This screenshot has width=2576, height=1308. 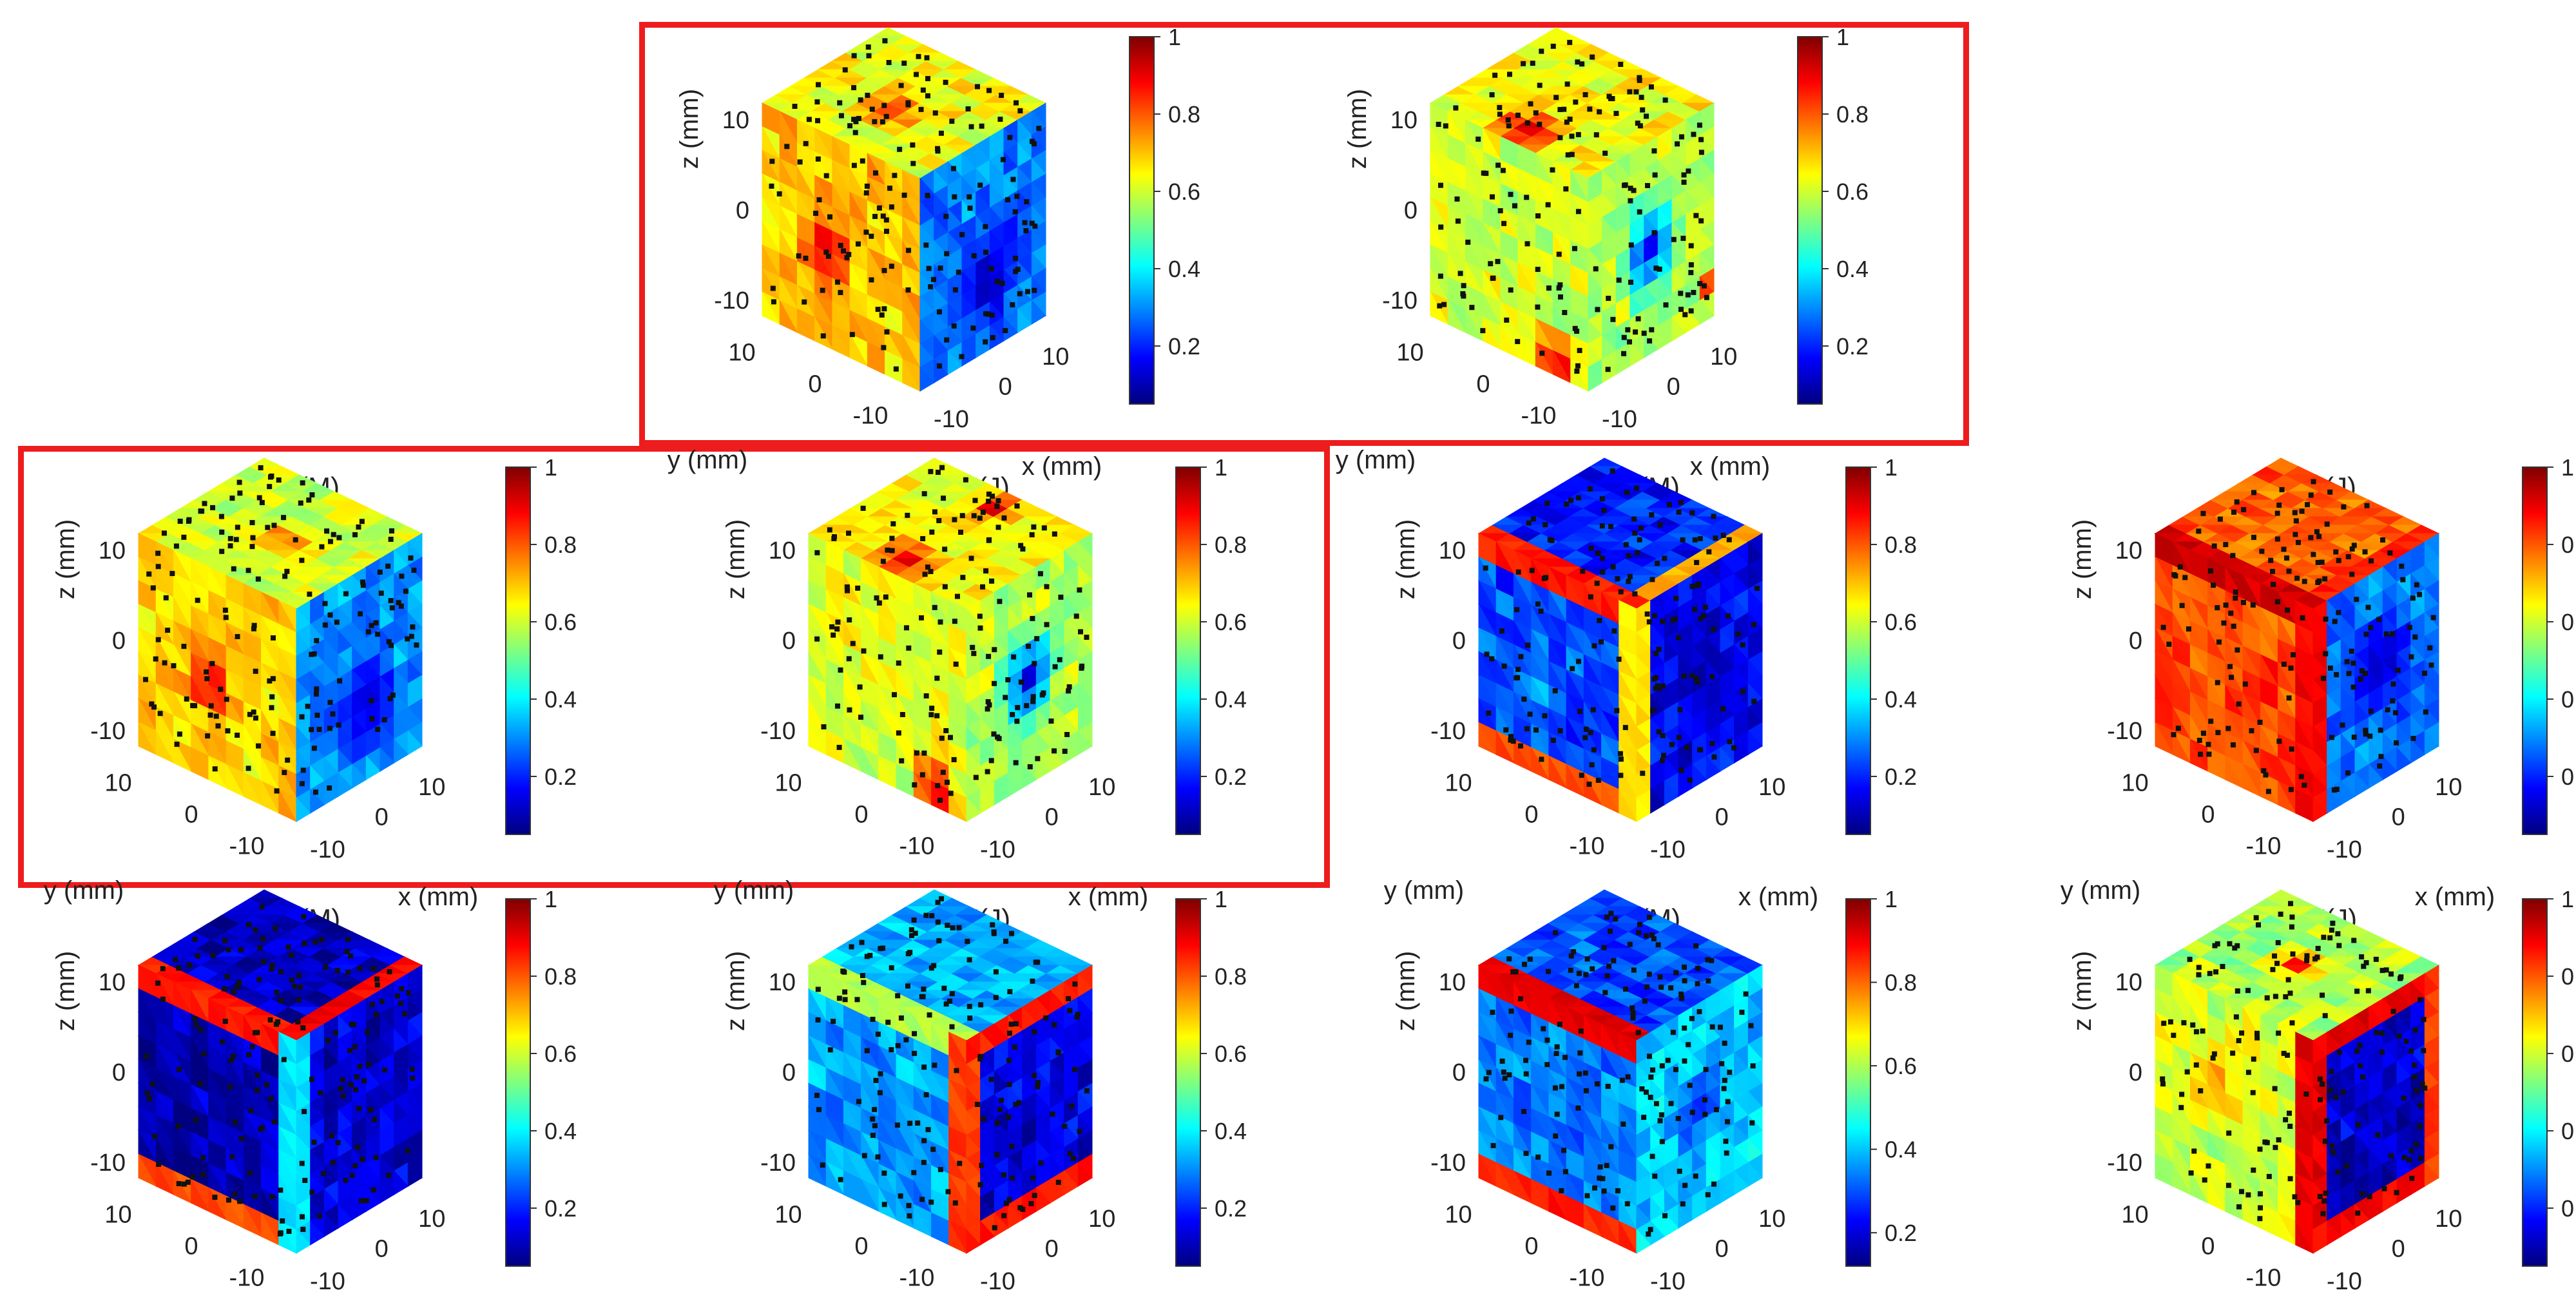 I want to click on colorbar-gradient, so click(x=2535, y=650).